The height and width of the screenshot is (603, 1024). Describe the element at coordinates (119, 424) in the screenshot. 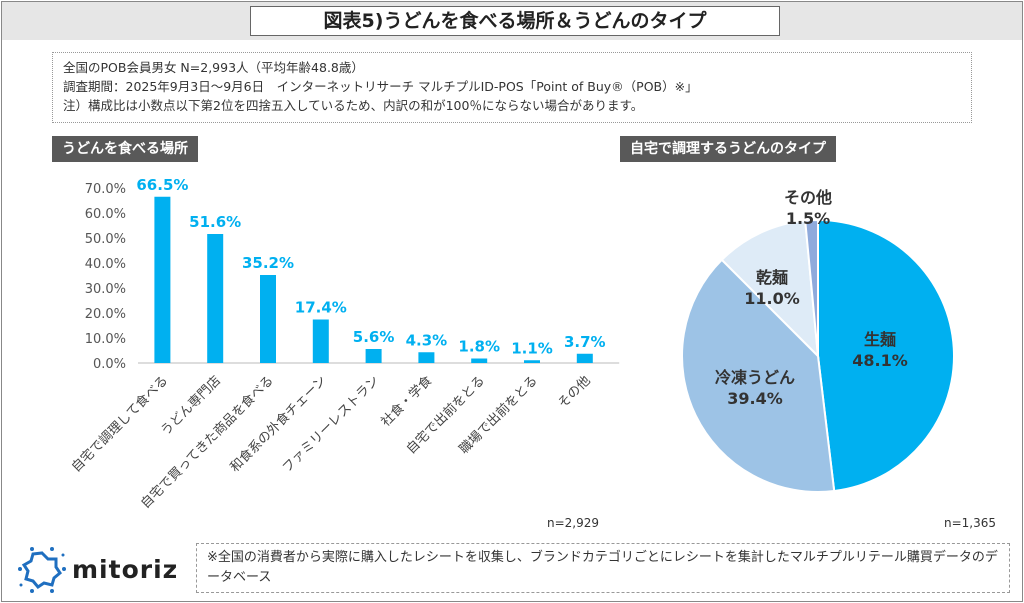

I see `x-tick-label: 自宅で調理して食べる` at that location.